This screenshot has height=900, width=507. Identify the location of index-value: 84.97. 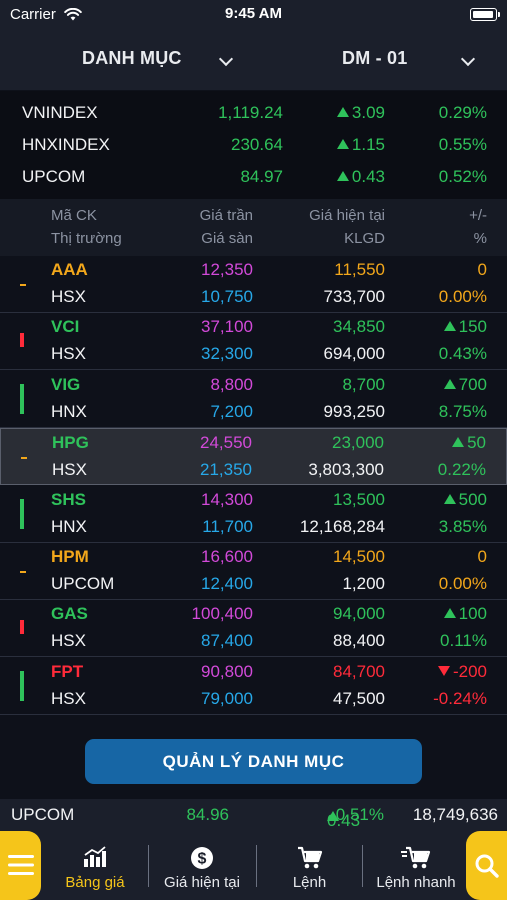
(261, 176).